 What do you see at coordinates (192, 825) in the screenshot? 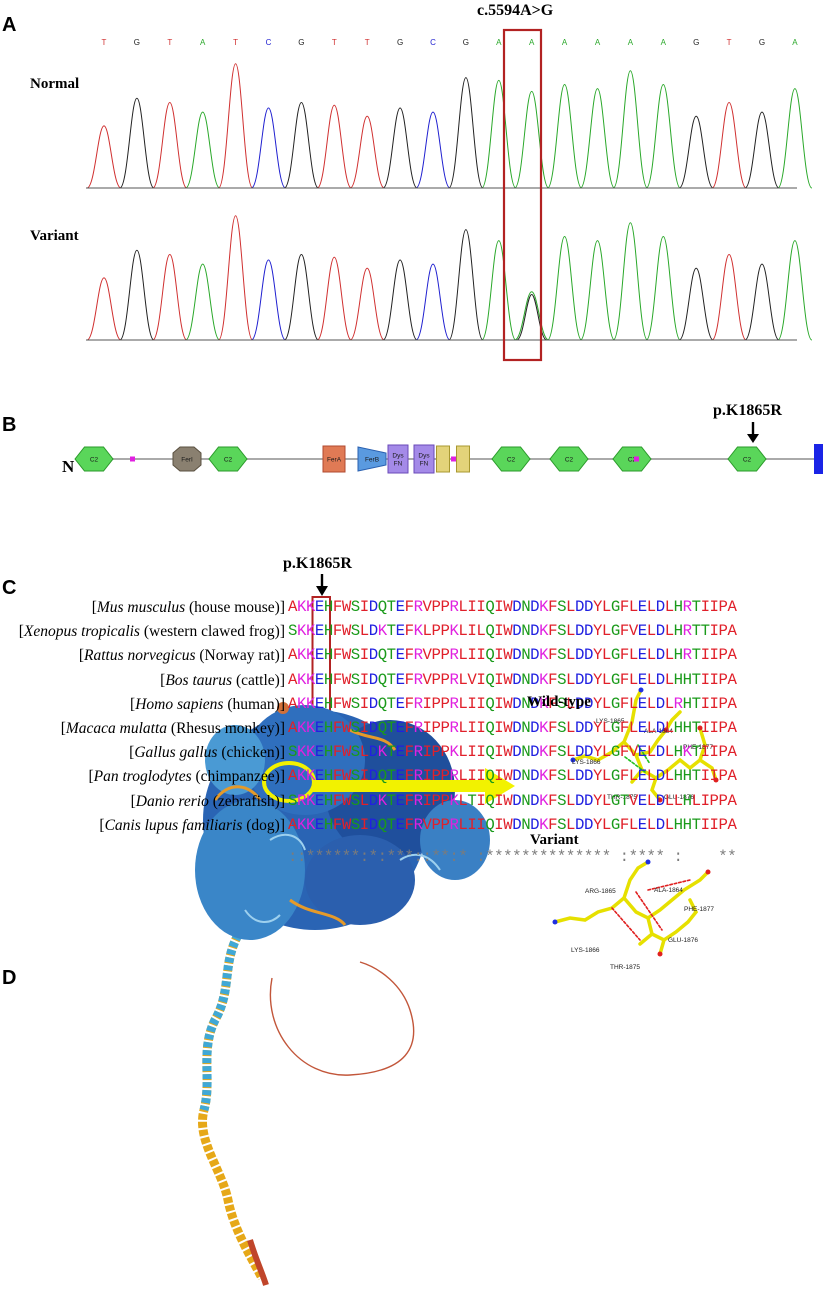
I see `species-label-9: [Canis lupus familiaris (dog)]` at bounding box center [192, 825].